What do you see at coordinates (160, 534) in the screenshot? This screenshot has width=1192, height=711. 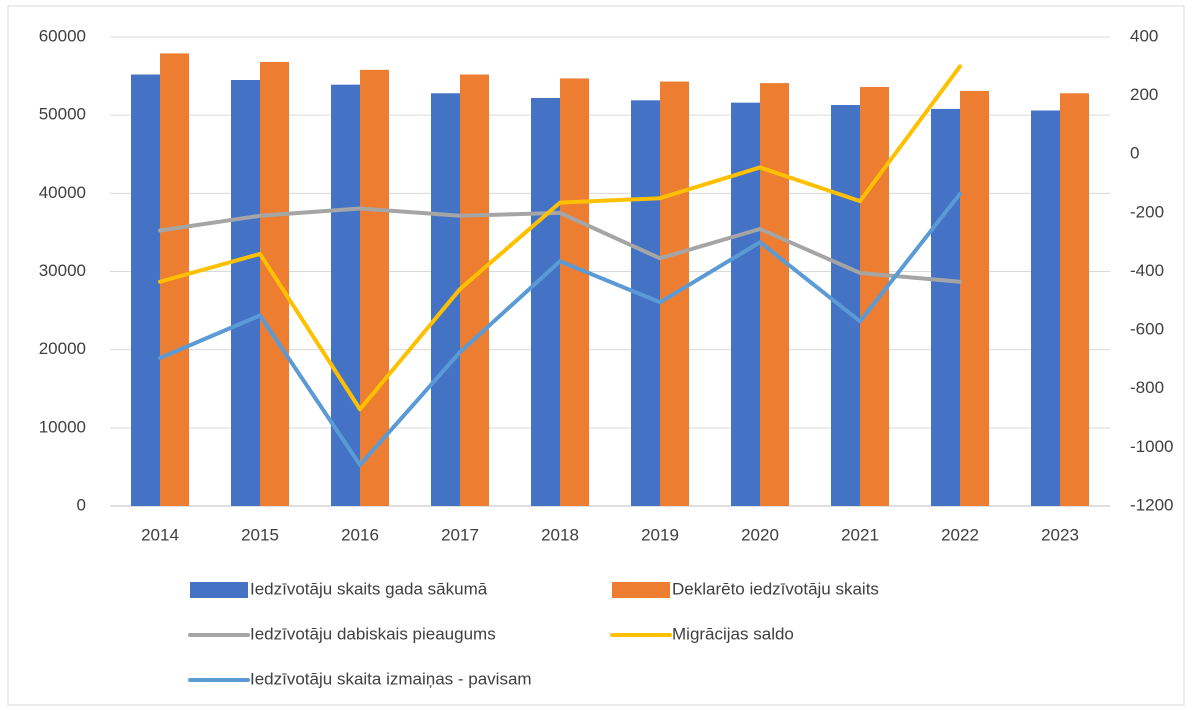 I see `x-tick-label: 2014` at bounding box center [160, 534].